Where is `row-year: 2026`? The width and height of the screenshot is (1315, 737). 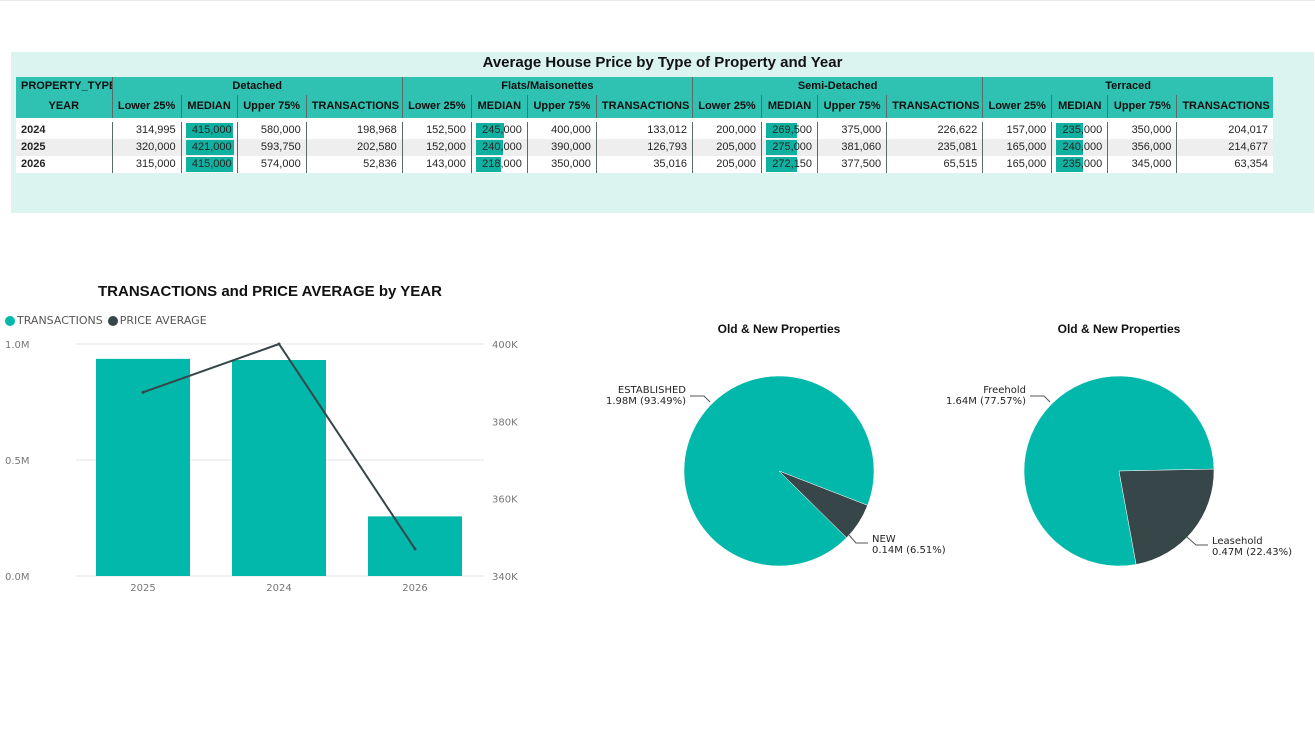
row-year: 2026 is located at coordinates (64, 164).